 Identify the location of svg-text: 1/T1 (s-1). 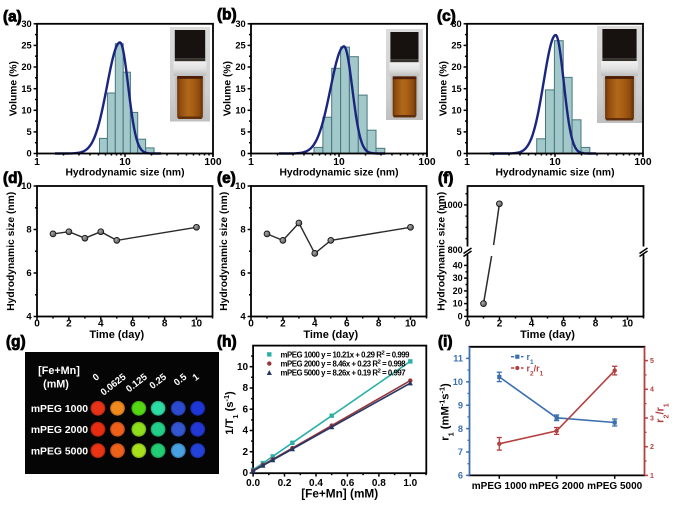
(231, 413).